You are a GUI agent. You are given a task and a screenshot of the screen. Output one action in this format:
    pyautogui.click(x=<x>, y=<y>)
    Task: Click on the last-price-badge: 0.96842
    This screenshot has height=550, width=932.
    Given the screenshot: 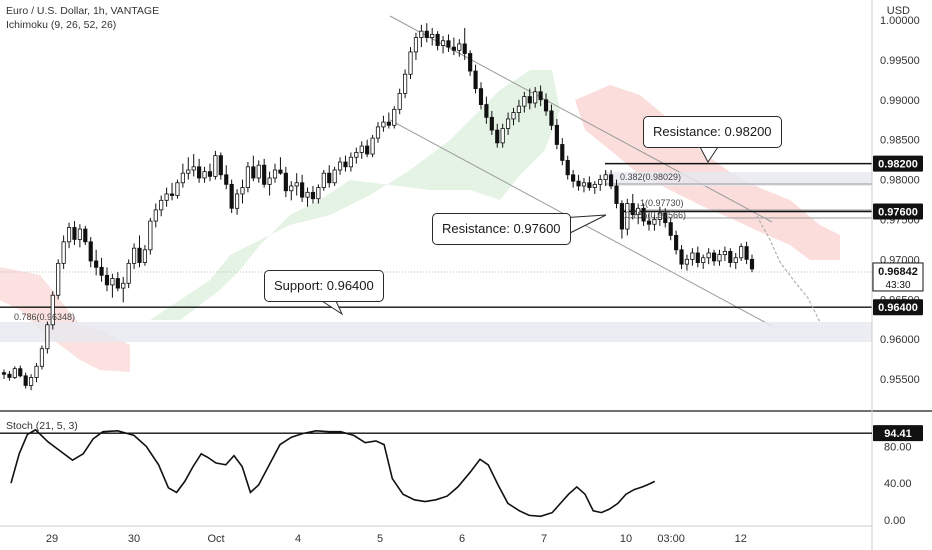 What is the action you would take?
    pyautogui.click(x=898, y=272)
    